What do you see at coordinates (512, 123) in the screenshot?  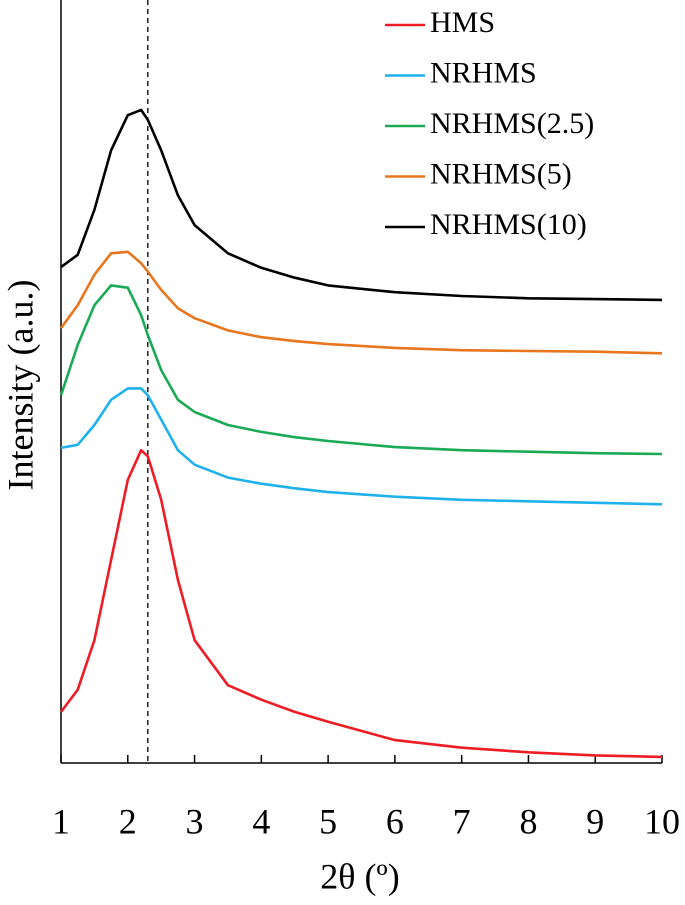 I see `legend-label: NRHMS(2.5)` at bounding box center [512, 123].